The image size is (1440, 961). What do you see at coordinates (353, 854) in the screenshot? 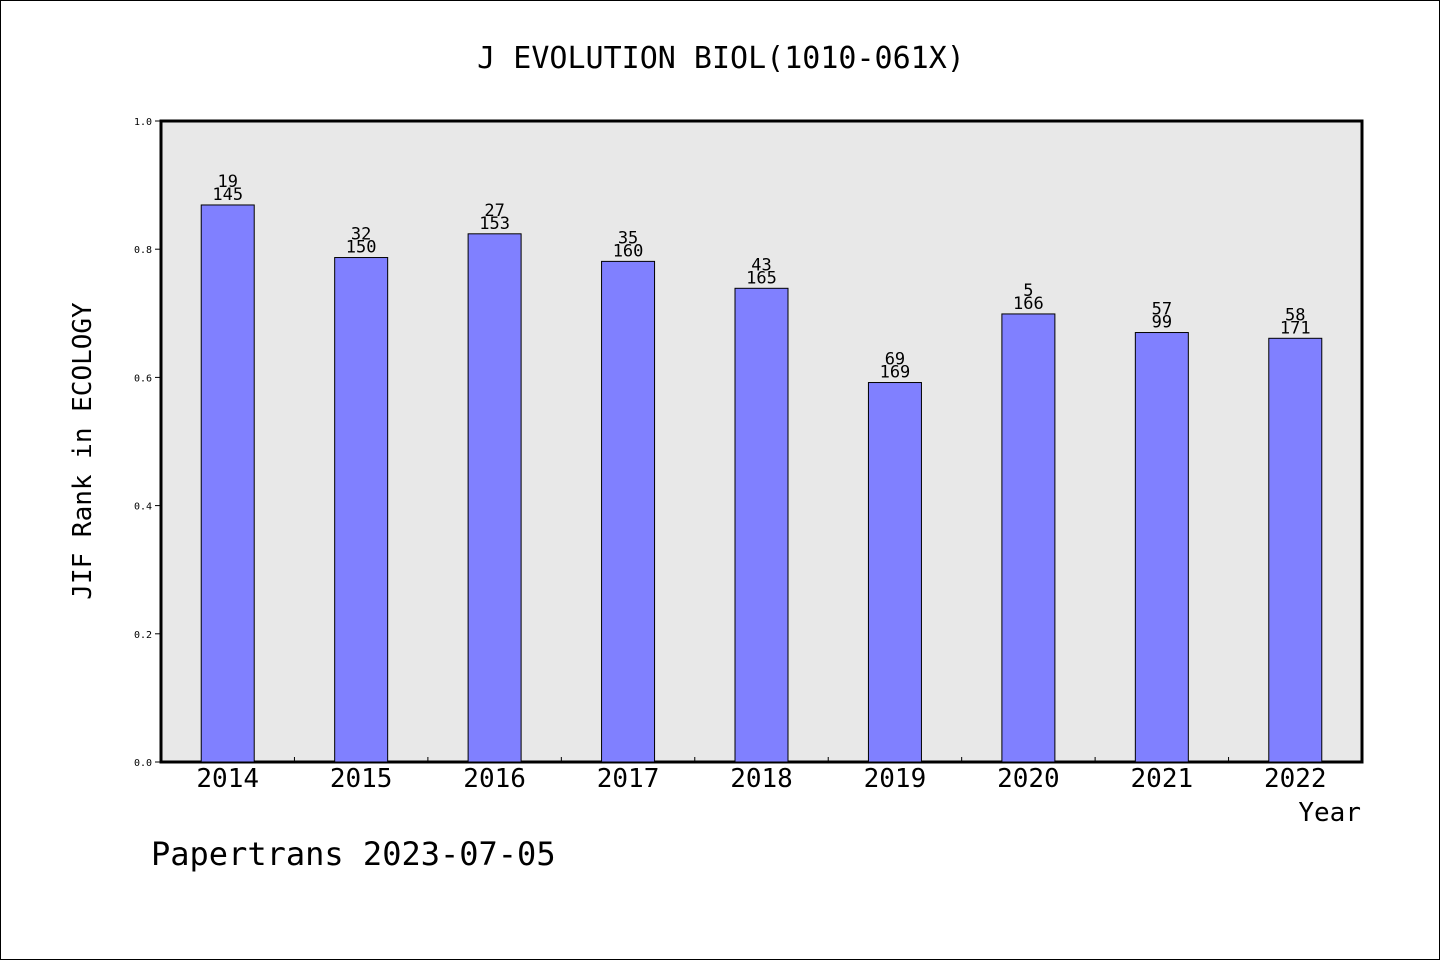
I see `footer-text: Papertrans 2023-07-05` at bounding box center [353, 854].